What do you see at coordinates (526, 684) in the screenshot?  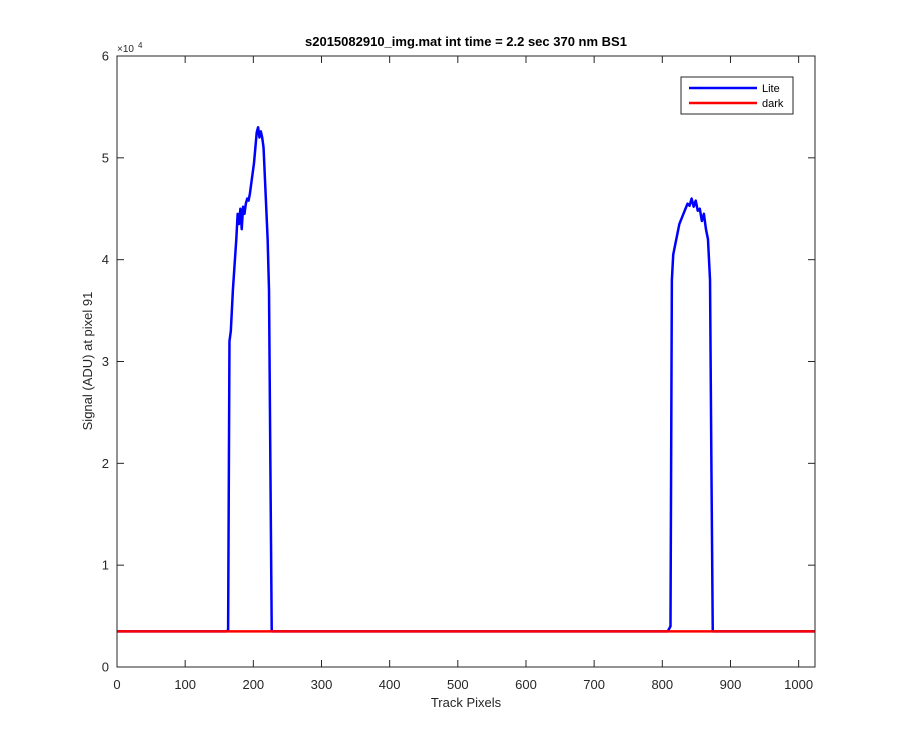 I see `x-tick-label: 600` at bounding box center [526, 684].